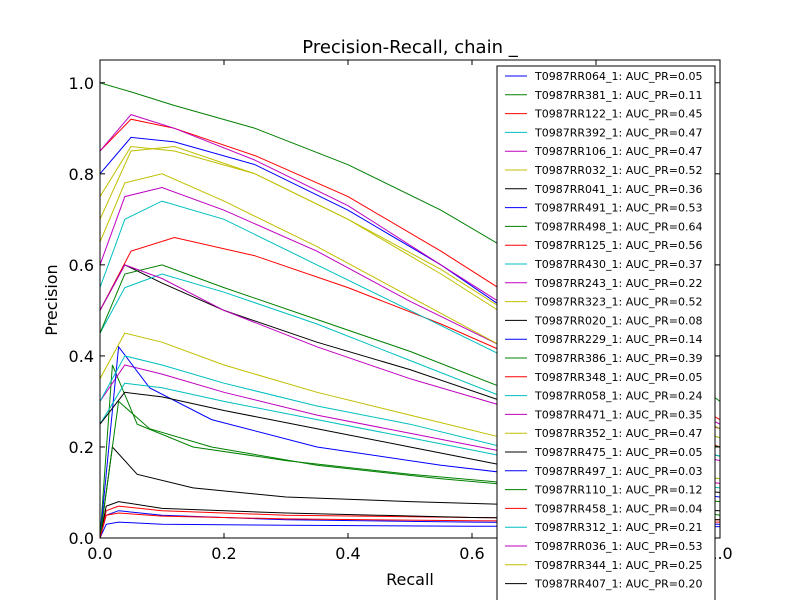 The image size is (800, 600). I want to click on legend-entry: T0987RR106_1: AUC_PR=0.47, so click(618, 151).